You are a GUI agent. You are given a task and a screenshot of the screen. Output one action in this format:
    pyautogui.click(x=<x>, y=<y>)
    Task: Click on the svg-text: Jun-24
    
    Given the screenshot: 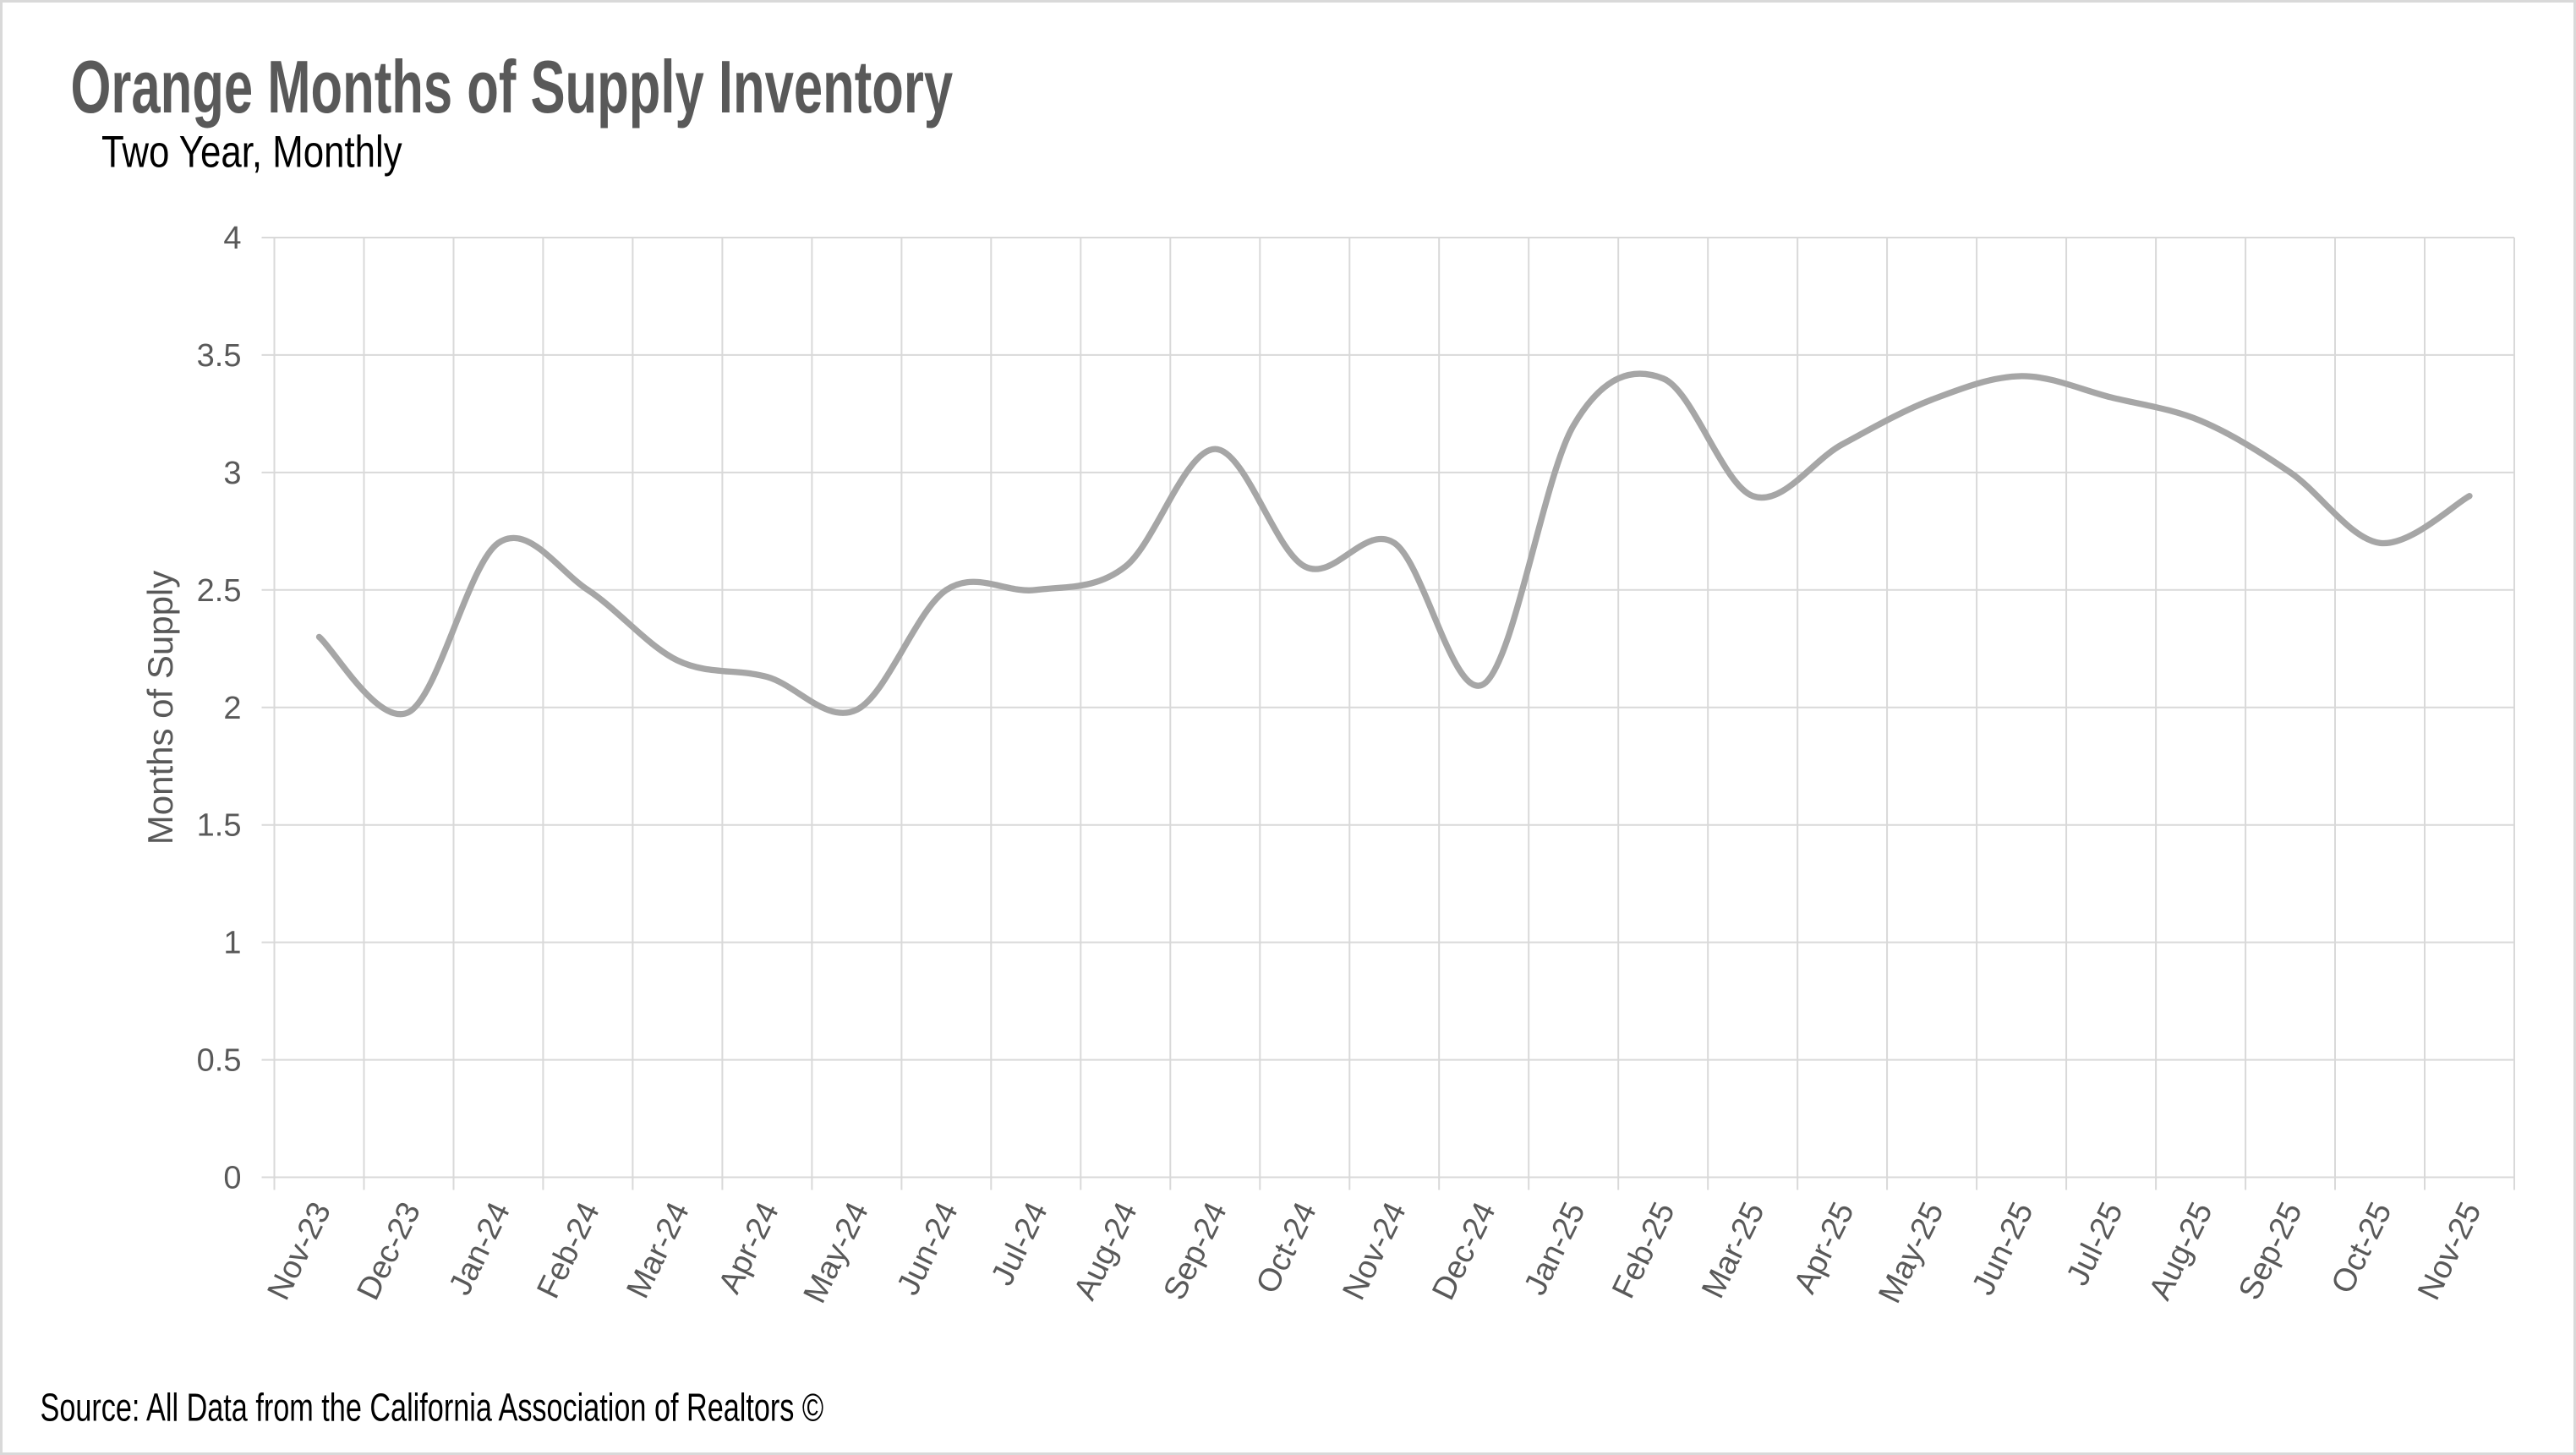 What is the action you would take?
    pyautogui.click(x=927, y=1249)
    